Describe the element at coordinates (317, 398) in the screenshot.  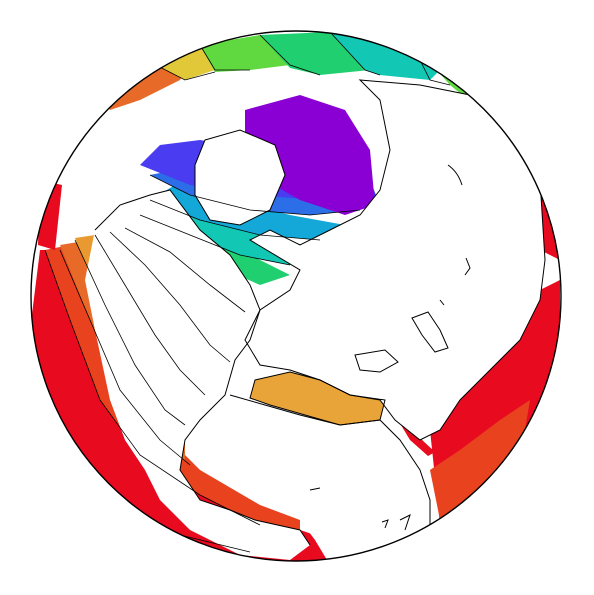
I see `mediterranean` at that location.